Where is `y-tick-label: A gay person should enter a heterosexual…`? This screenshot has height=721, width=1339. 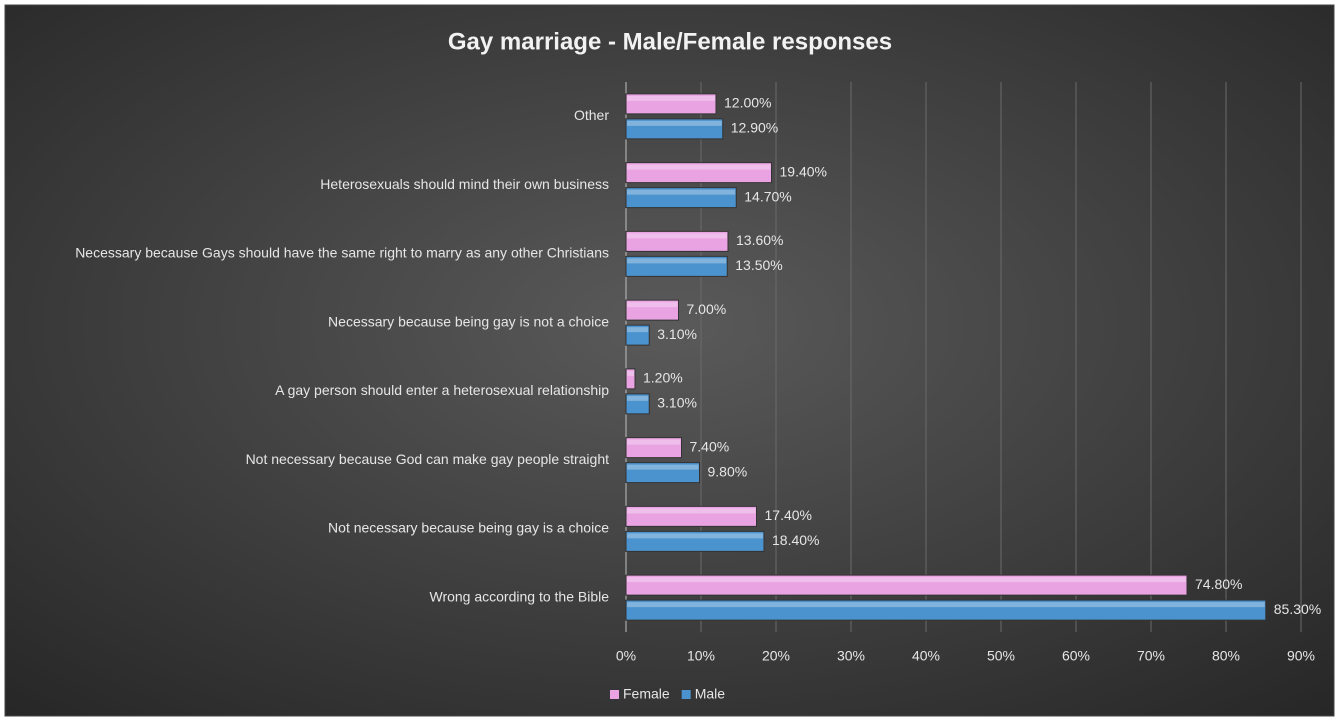 y-tick-label: A gay person should enter a heterosexual… is located at coordinates (442, 390).